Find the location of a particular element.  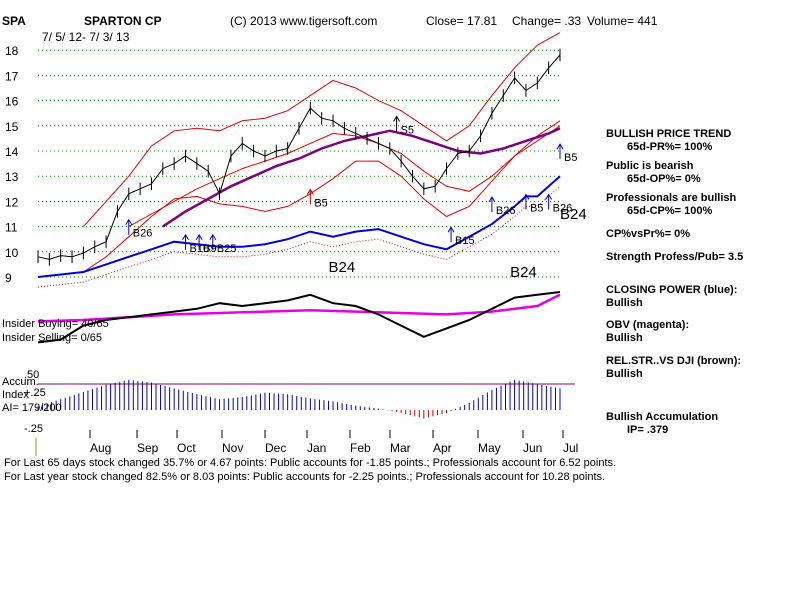

month-label-Jul: Jul is located at coordinates (570, 448).